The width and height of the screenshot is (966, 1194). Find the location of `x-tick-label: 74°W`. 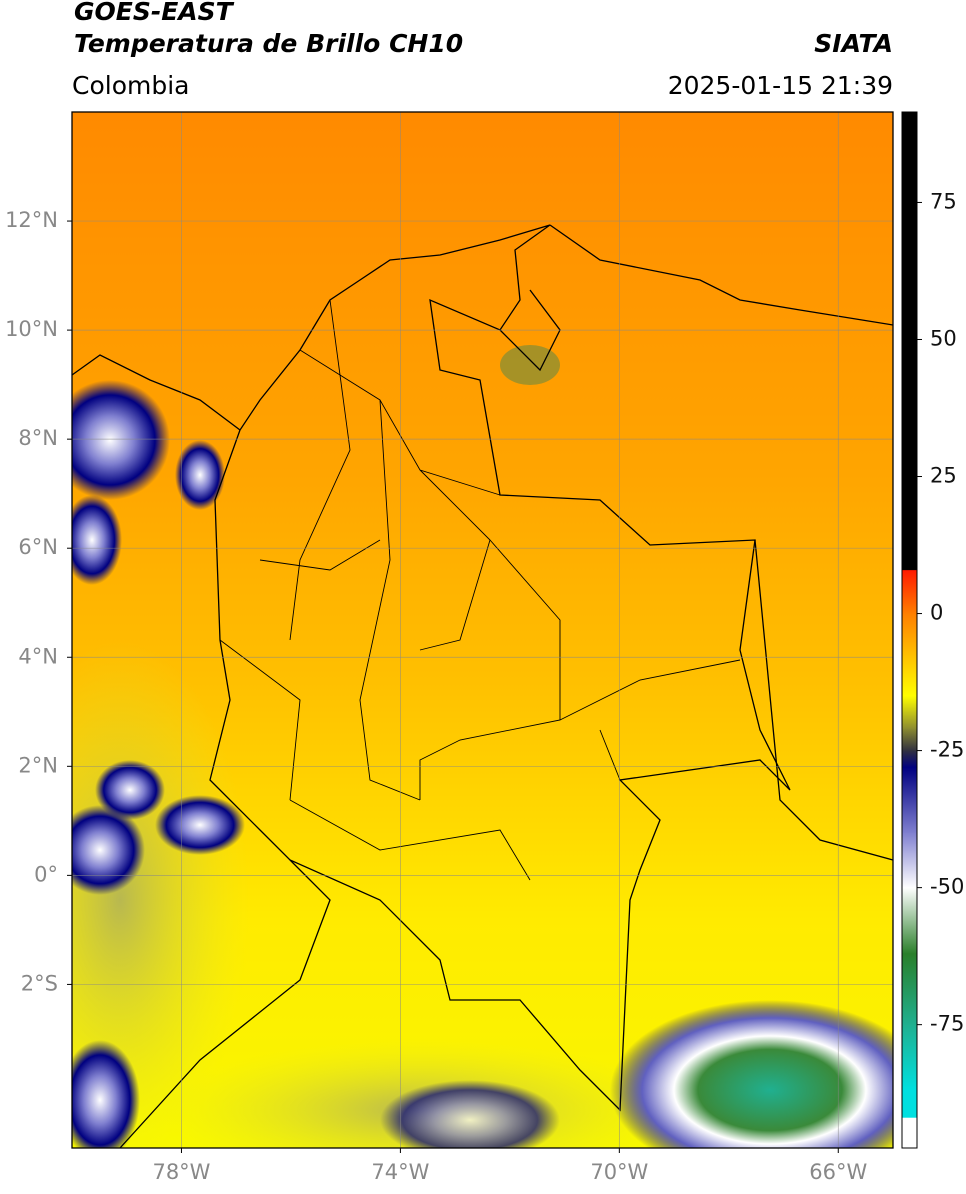

x-tick-label: 74°W is located at coordinates (400, 1172).